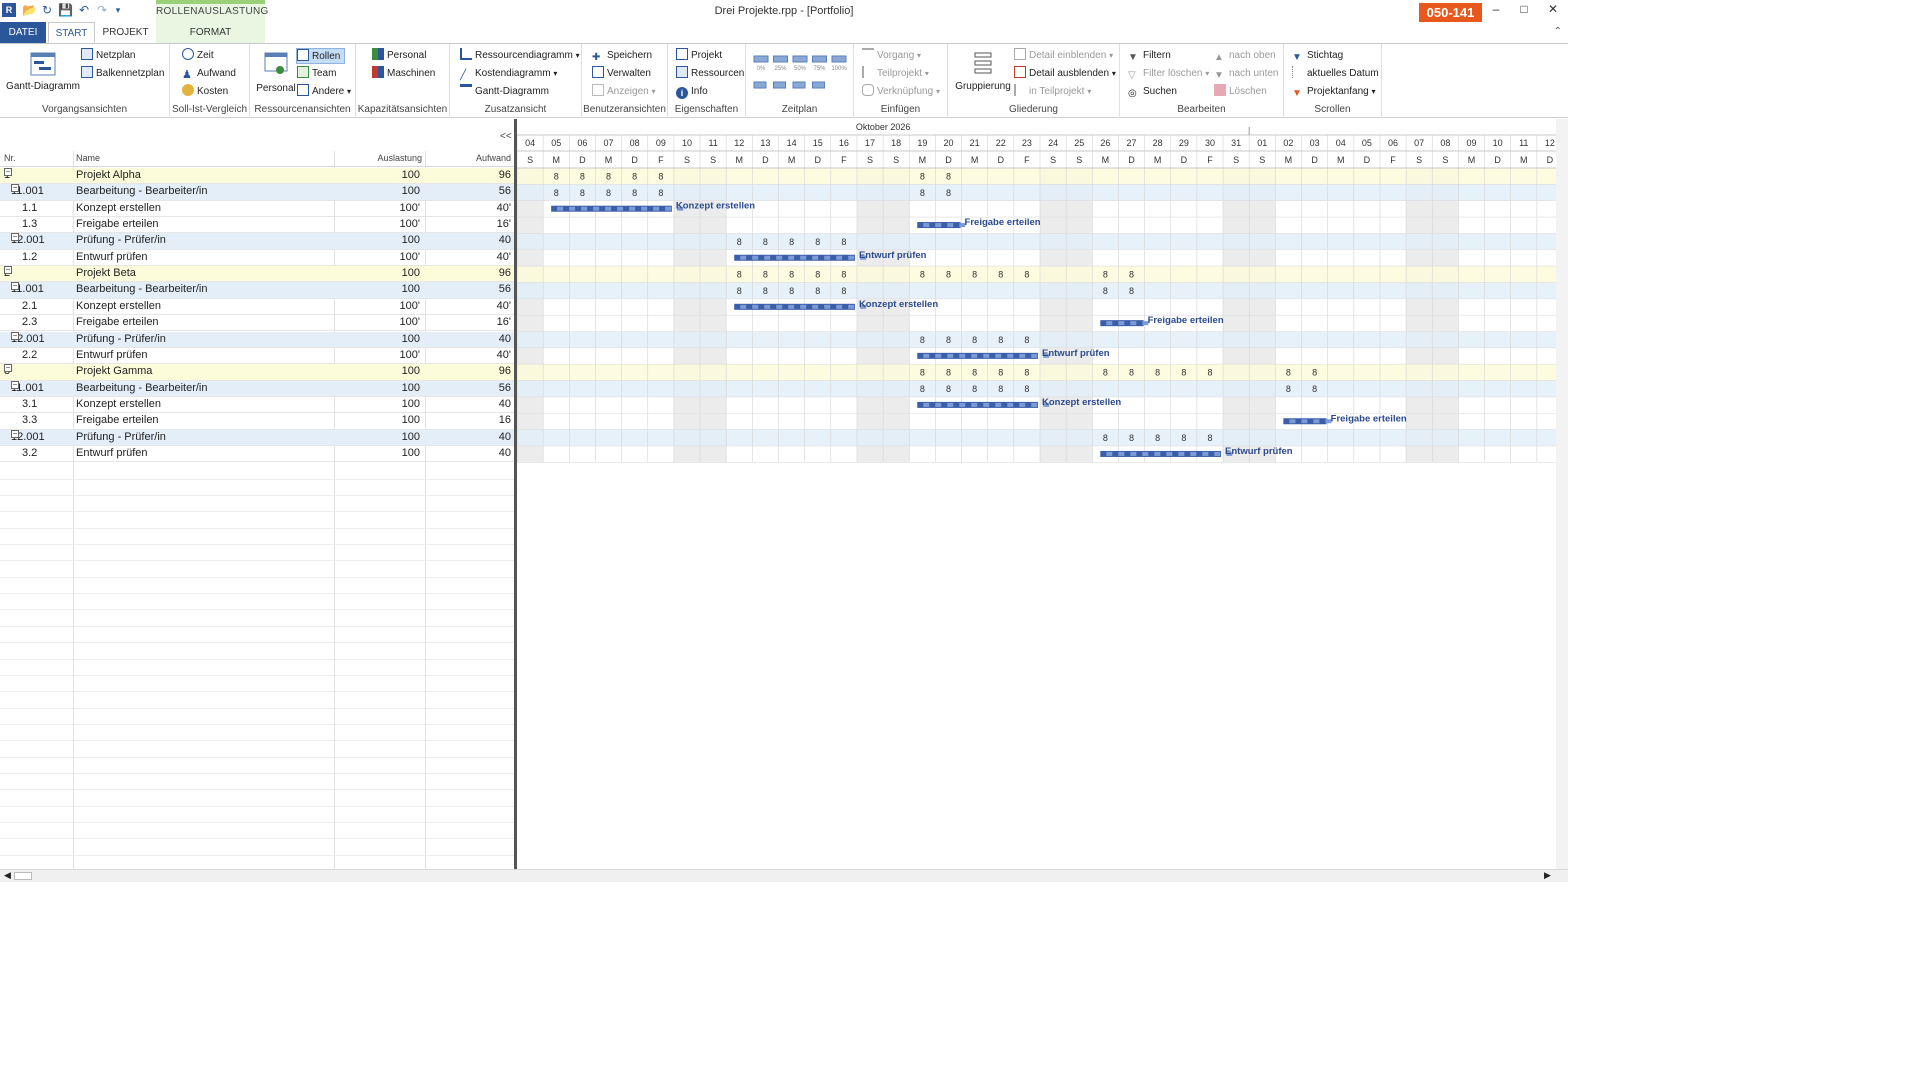 Image resolution: width=1920 pixels, height=1080 pixels. I want to click on task-row: 2.1 Konzept erstellen 100' 40', so click(257, 307).